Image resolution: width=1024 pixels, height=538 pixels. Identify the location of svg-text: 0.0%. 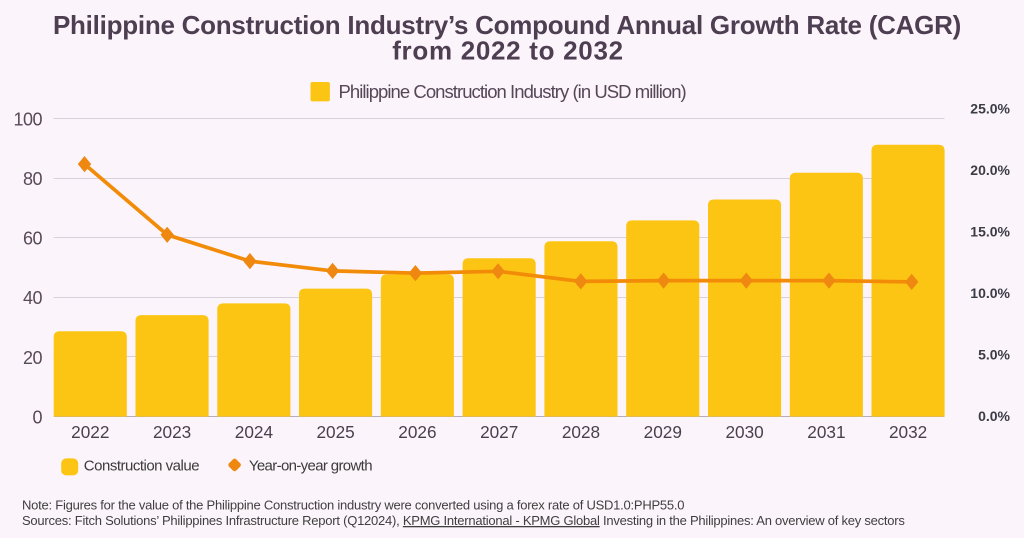
(994, 416).